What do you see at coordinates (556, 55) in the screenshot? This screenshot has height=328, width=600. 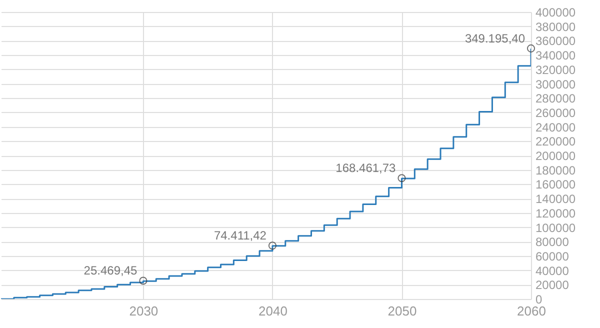 I see `y-tick-label: 340000` at bounding box center [556, 55].